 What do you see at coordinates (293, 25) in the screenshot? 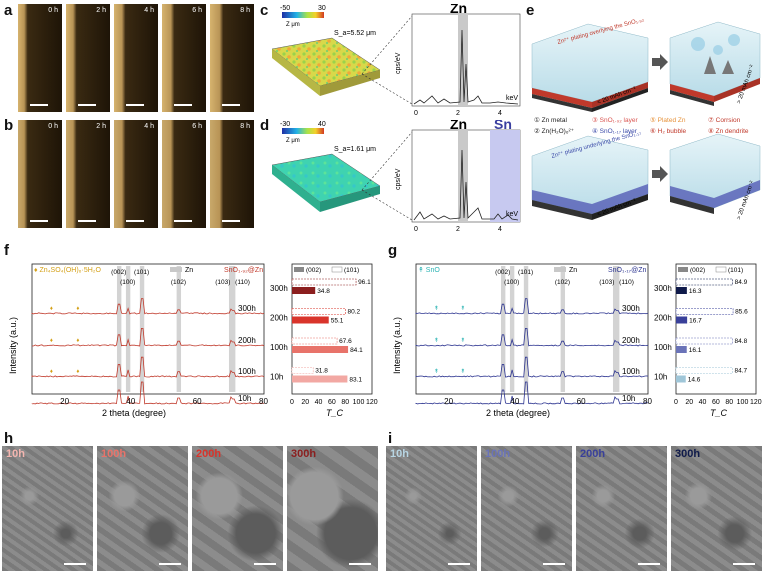
I see `colorbar-c-label: Z μm` at bounding box center [293, 25].